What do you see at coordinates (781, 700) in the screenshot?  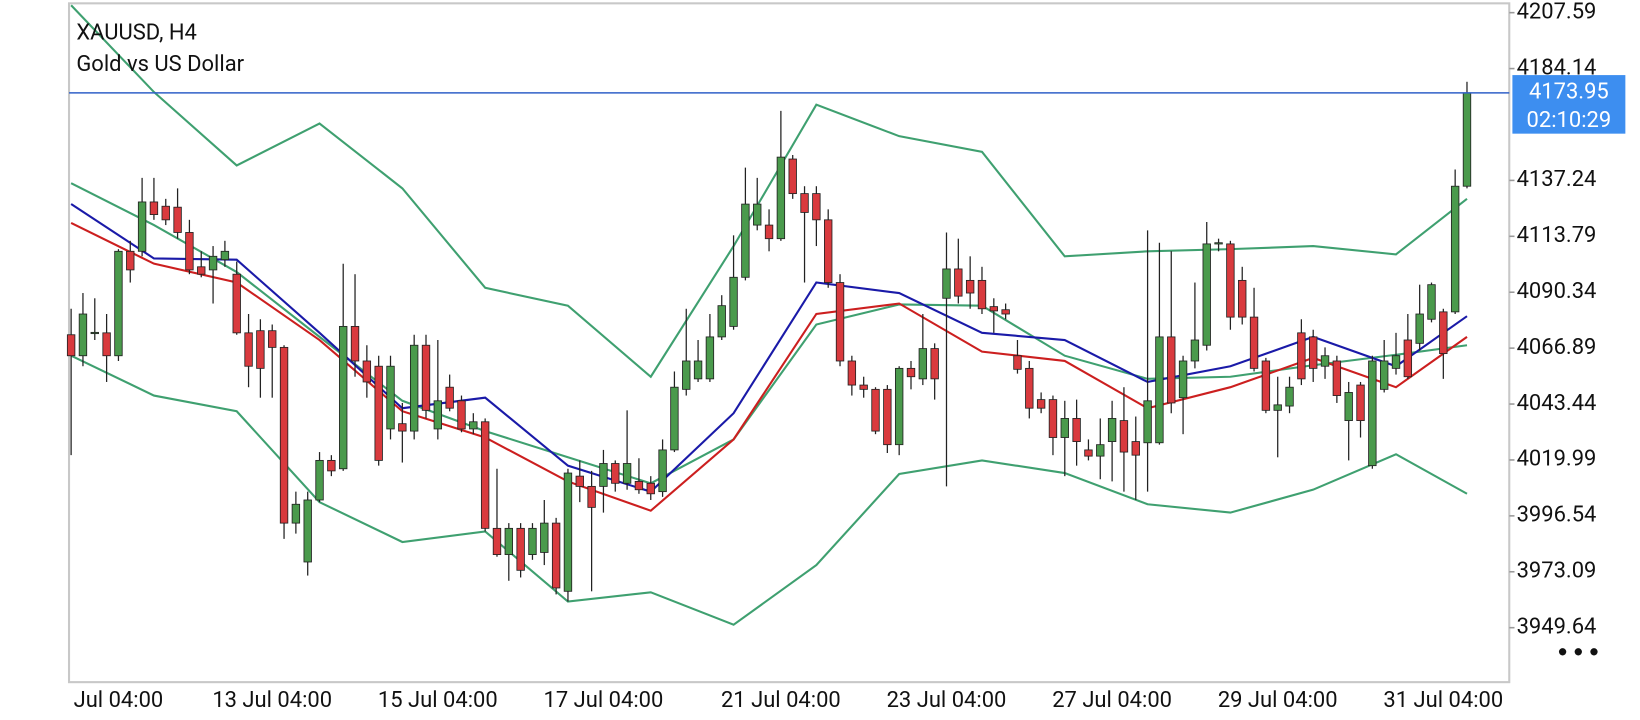 I see `x-tick-label: 21 Jul 04:00` at bounding box center [781, 700].